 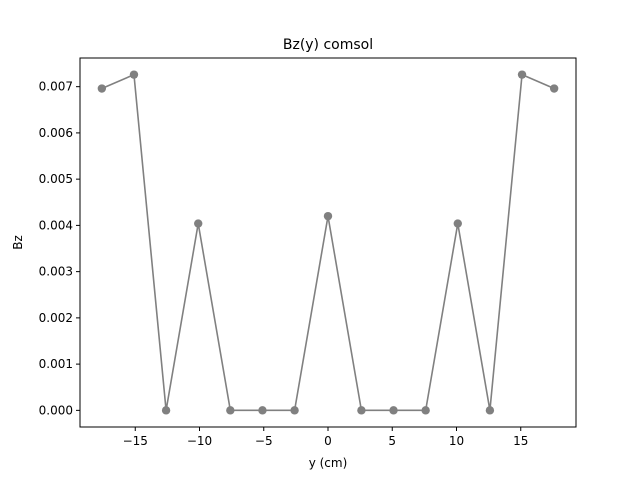 What do you see at coordinates (18, 242) in the screenshot?
I see `y-axis-label: Bz` at bounding box center [18, 242].